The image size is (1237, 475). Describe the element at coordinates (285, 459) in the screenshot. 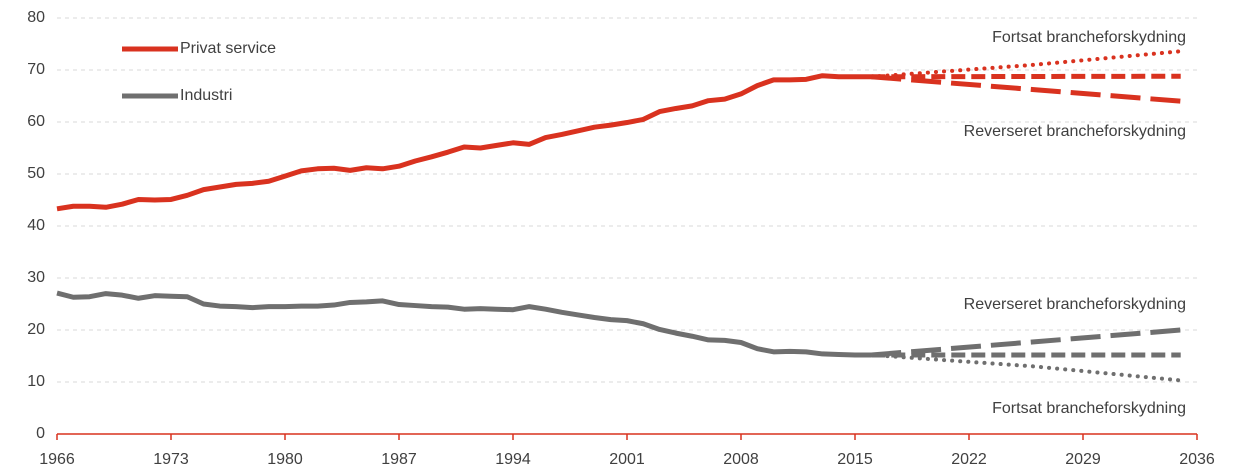

I see `x-tick-label: 1980` at that location.